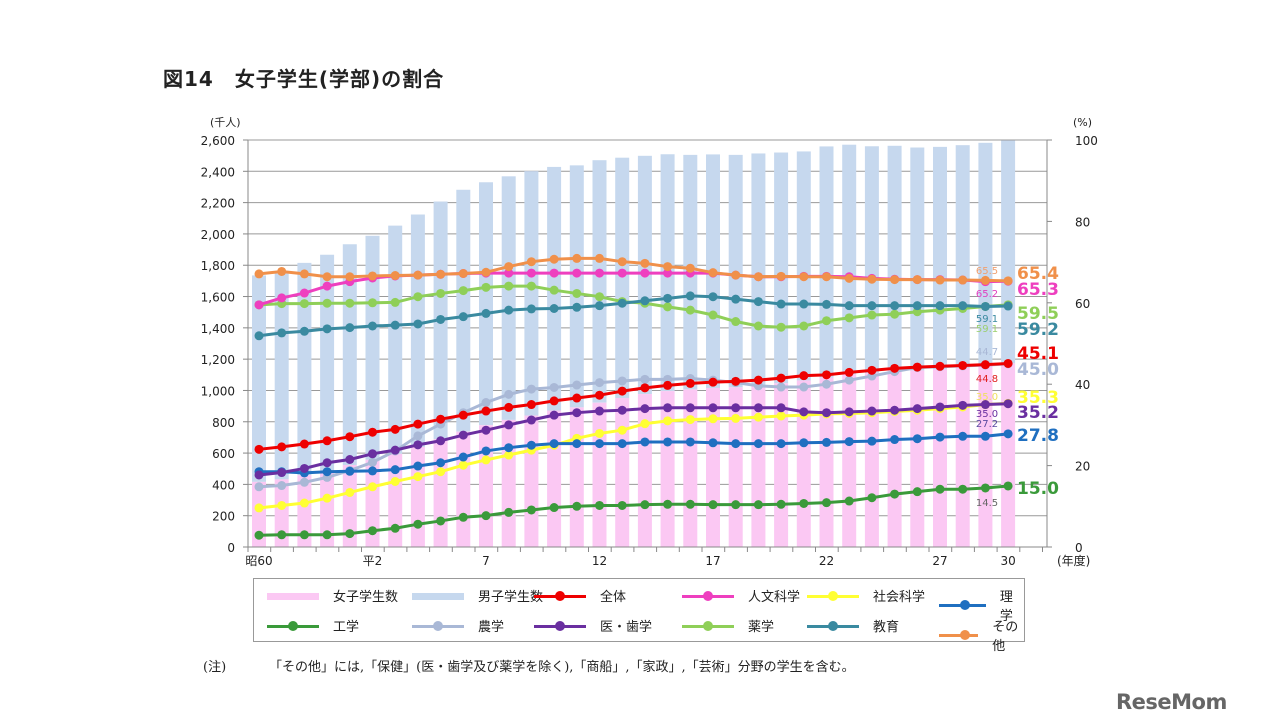 This screenshot has width=1280, height=728. I want to click on legend-item: 男子学生数, so click(473, 595).